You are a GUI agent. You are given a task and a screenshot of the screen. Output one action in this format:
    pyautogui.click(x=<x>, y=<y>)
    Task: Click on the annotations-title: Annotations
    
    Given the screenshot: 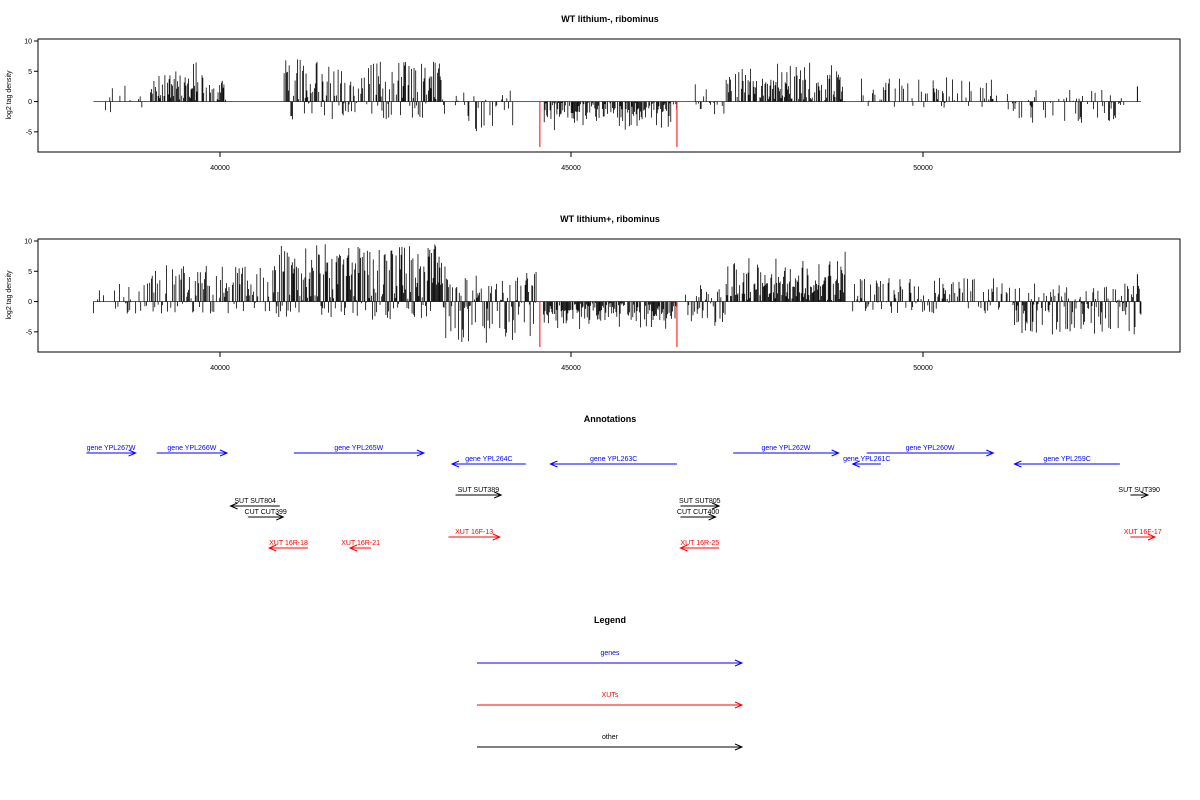 What is the action you would take?
    pyautogui.click(x=610, y=419)
    